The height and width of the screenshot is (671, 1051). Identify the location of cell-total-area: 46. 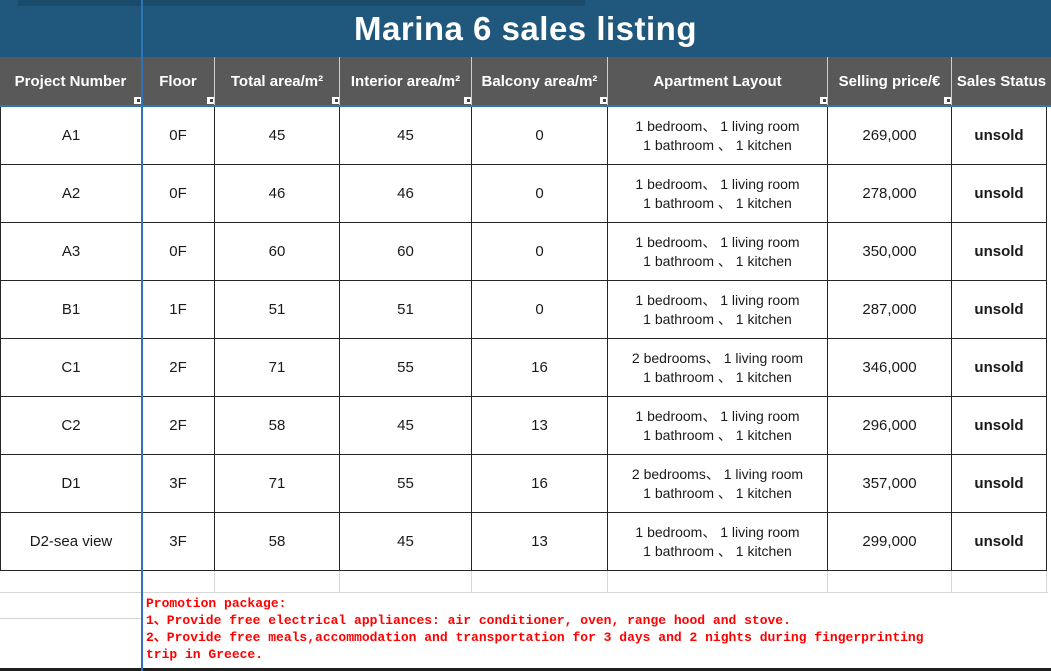
(277, 194).